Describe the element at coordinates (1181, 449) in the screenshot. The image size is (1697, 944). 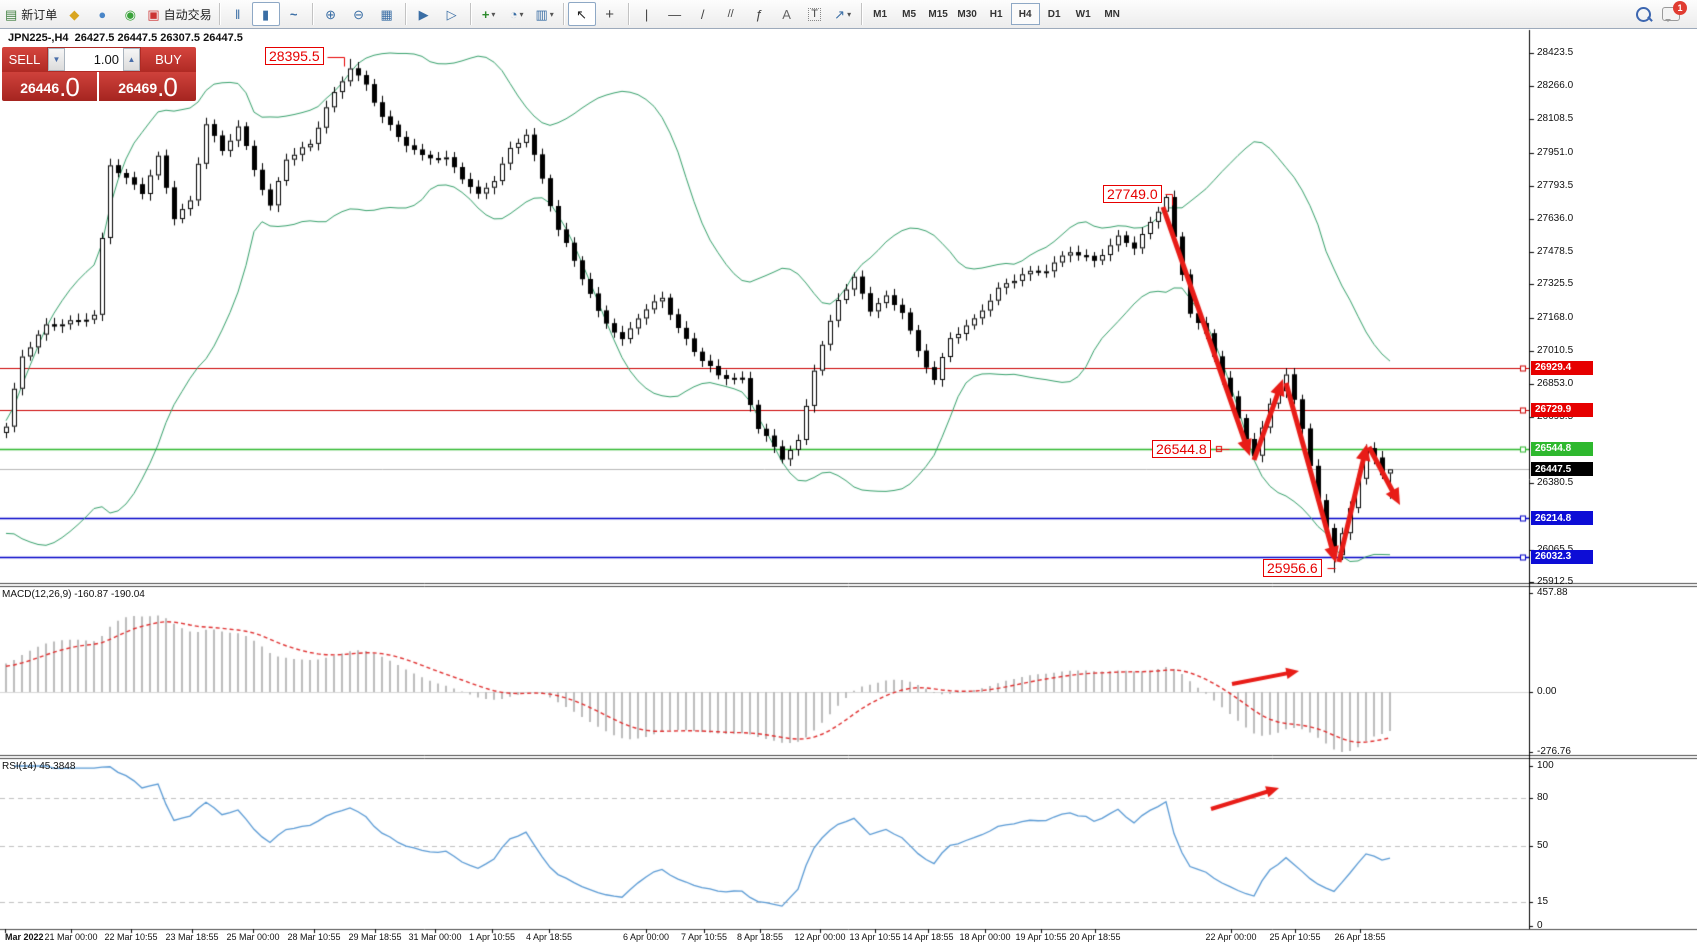
I see `annotation-price-label-support: 26544.8` at that location.